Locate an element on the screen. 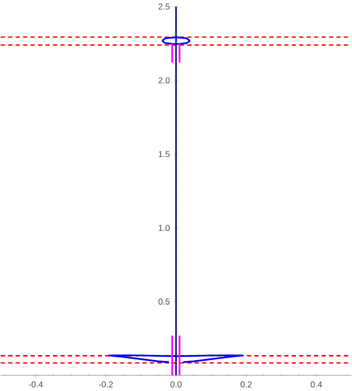 The image size is (352, 391). y-tick-label: 1.5 is located at coordinates (164, 154).